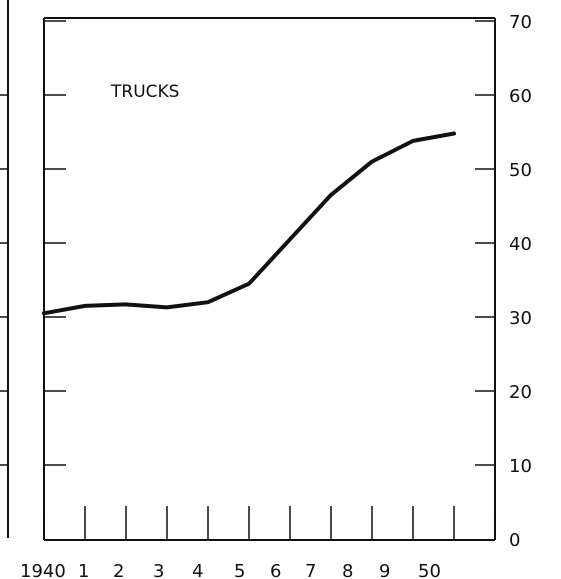 The width and height of the screenshot is (561, 579). What do you see at coordinates (310, 570) in the screenshot?
I see `x-tick-label: 7` at bounding box center [310, 570].